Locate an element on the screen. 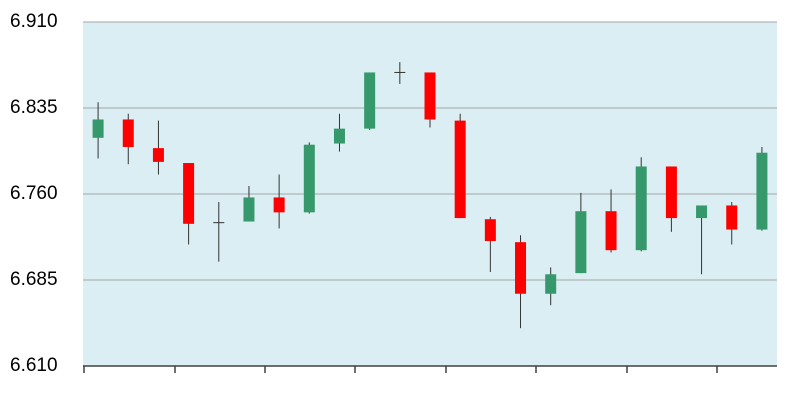 Image resolution: width=804 pixels, height=418 pixels. y-tick-label: 6.610 is located at coordinates (34, 365).